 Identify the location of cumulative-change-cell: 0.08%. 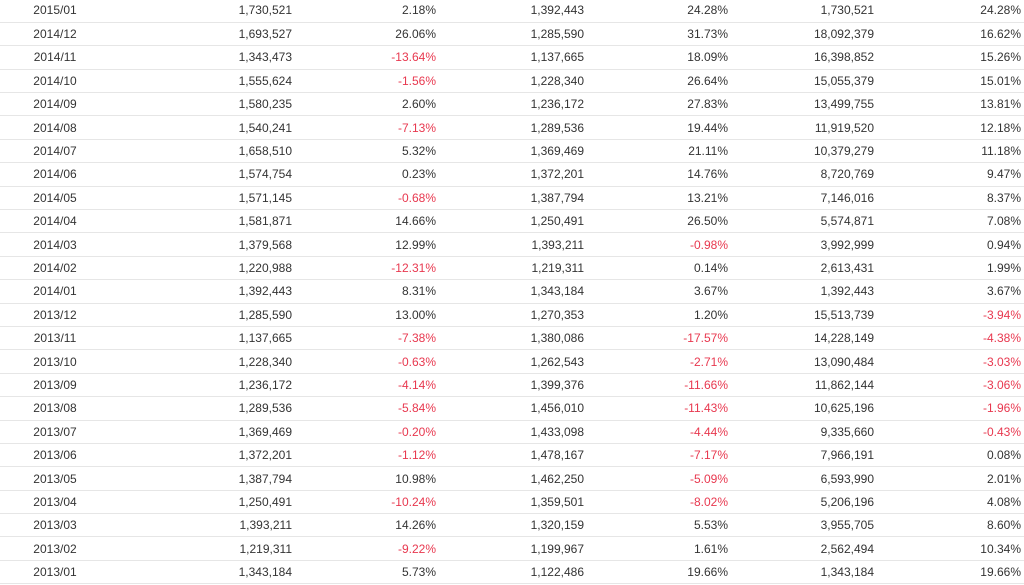
(953, 455).